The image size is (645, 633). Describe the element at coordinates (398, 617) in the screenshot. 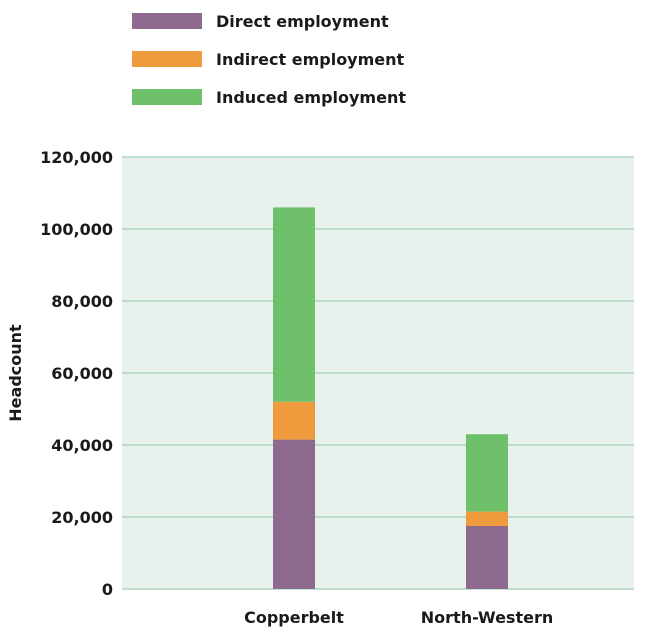

I see `x-axis-labels: Copperbelt North-Western` at that location.